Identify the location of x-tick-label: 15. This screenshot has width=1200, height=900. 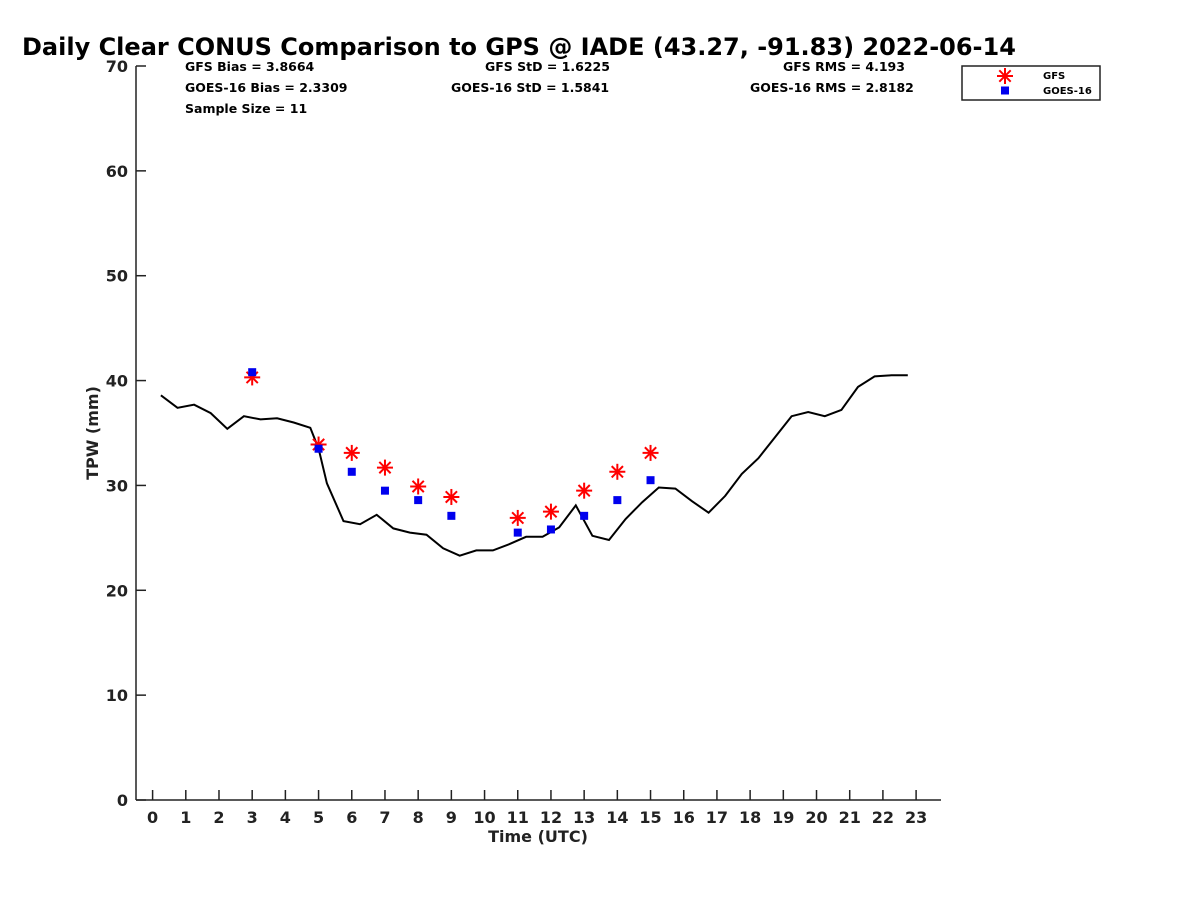
(650, 817).